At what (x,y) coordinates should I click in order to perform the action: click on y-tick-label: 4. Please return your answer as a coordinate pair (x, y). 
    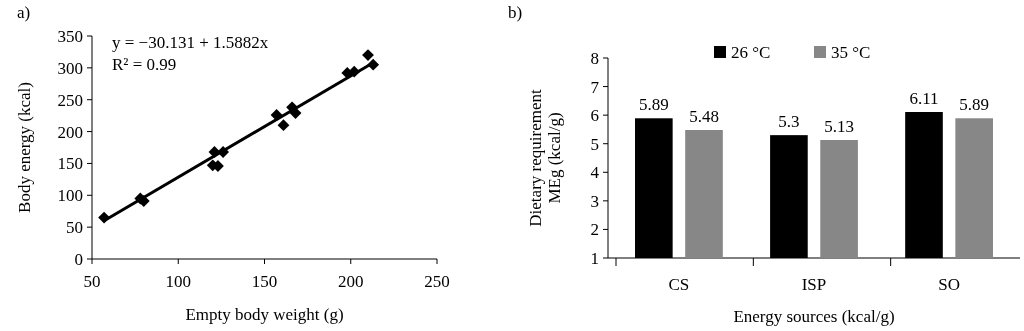
    Looking at the image, I should click on (595, 173).